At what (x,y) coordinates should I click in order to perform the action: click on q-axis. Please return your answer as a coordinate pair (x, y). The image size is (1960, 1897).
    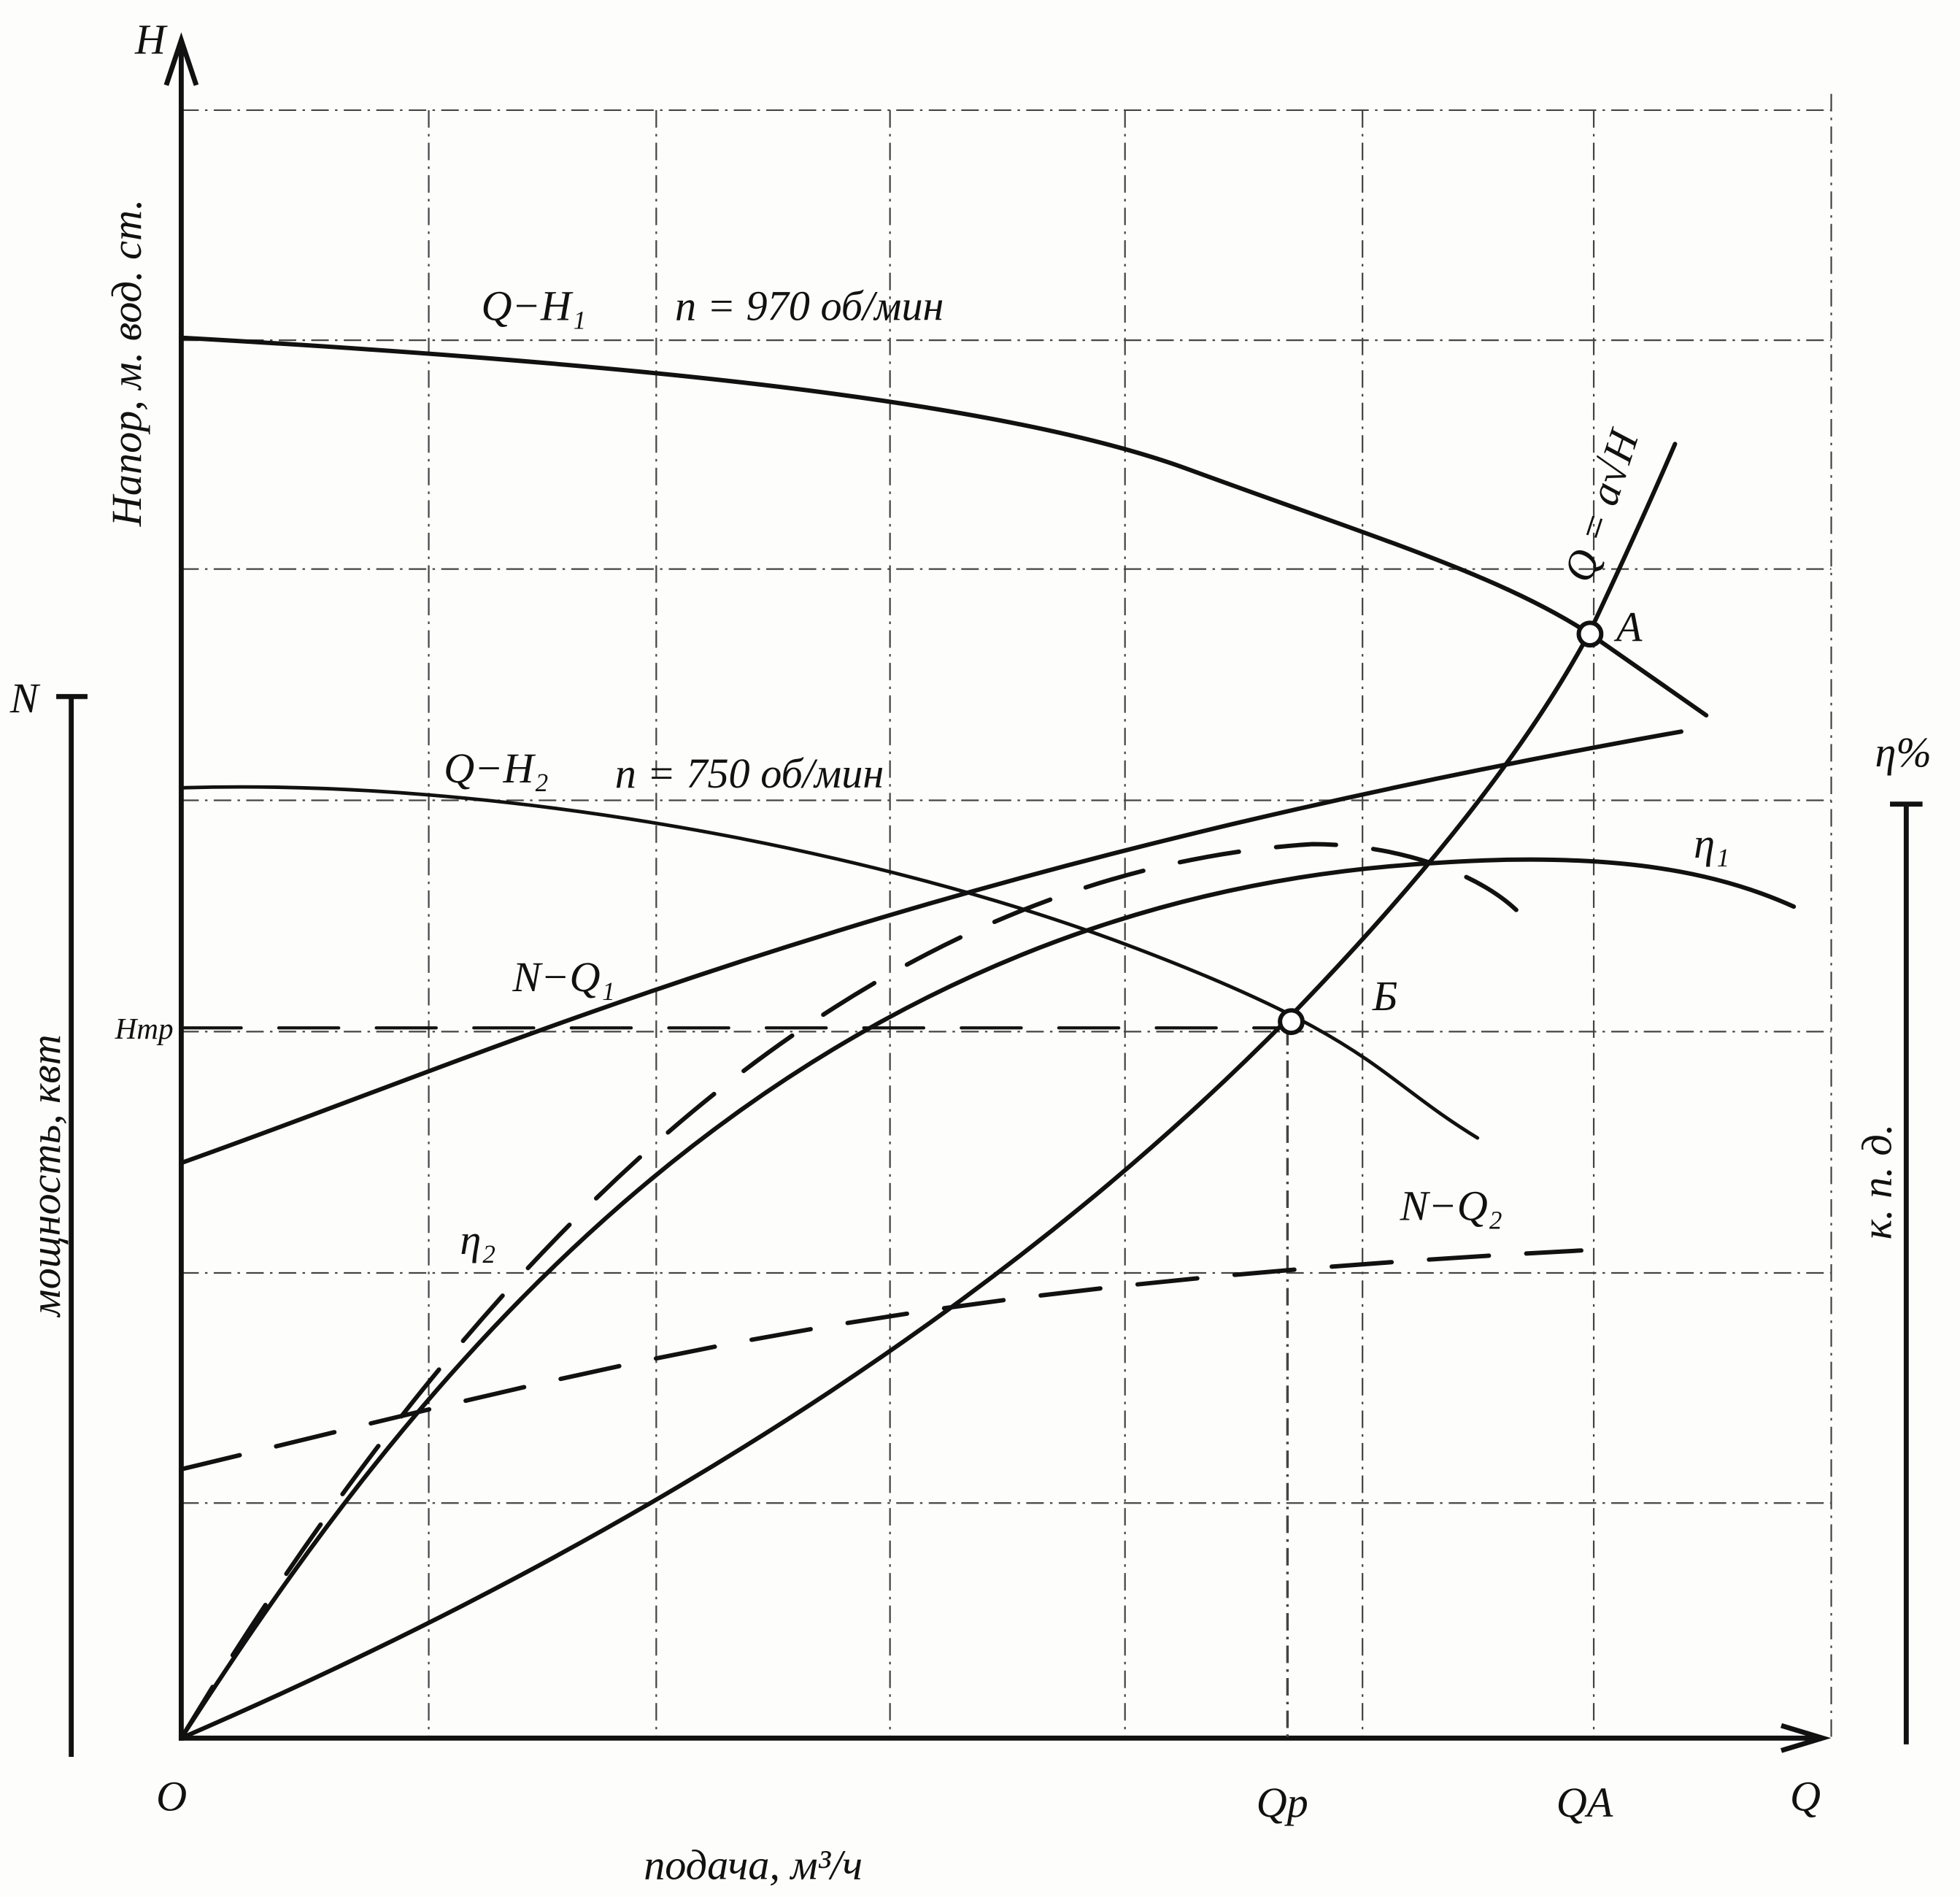
    Looking at the image, I should click on (1005, 1738).